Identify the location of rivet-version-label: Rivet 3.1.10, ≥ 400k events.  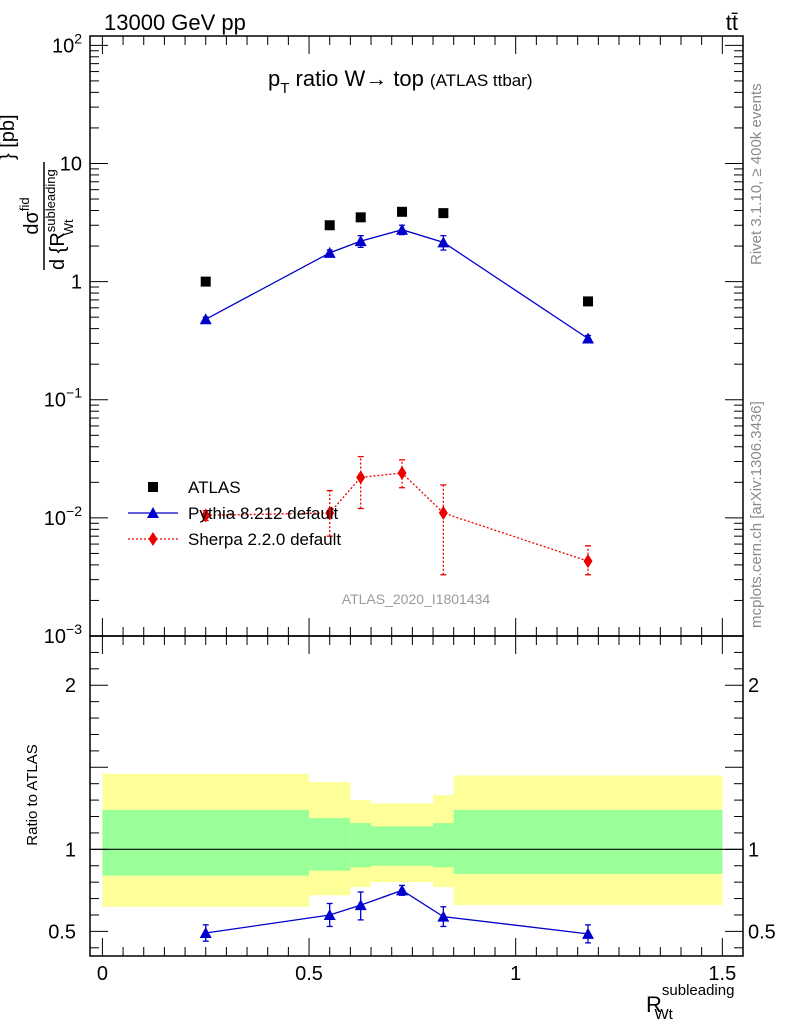
(756, 174).